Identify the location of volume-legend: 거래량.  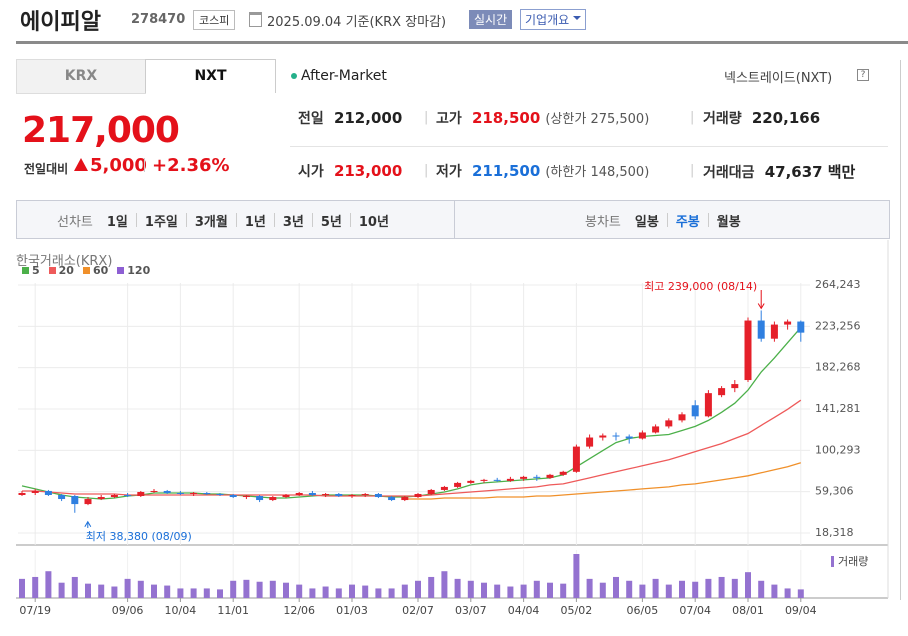
(853, 561).